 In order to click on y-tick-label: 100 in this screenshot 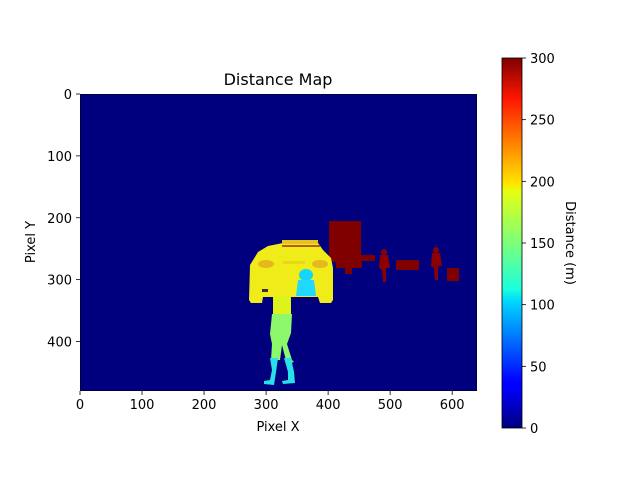, I will do `click(59, 157)`.